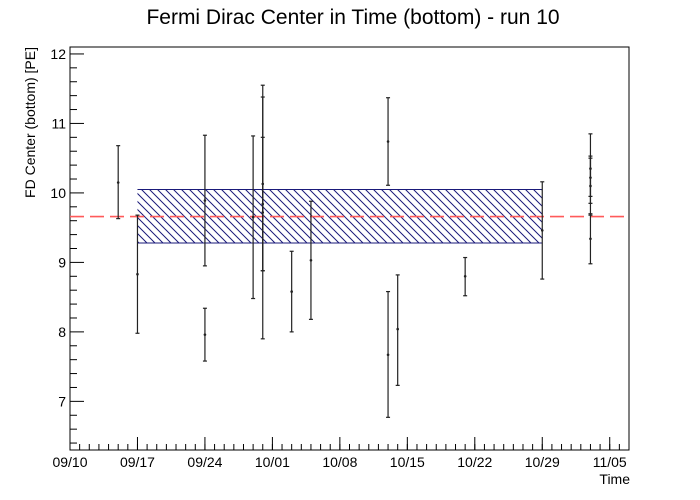  I want to click on x-tick-label: 09/10, so click(69, 462).